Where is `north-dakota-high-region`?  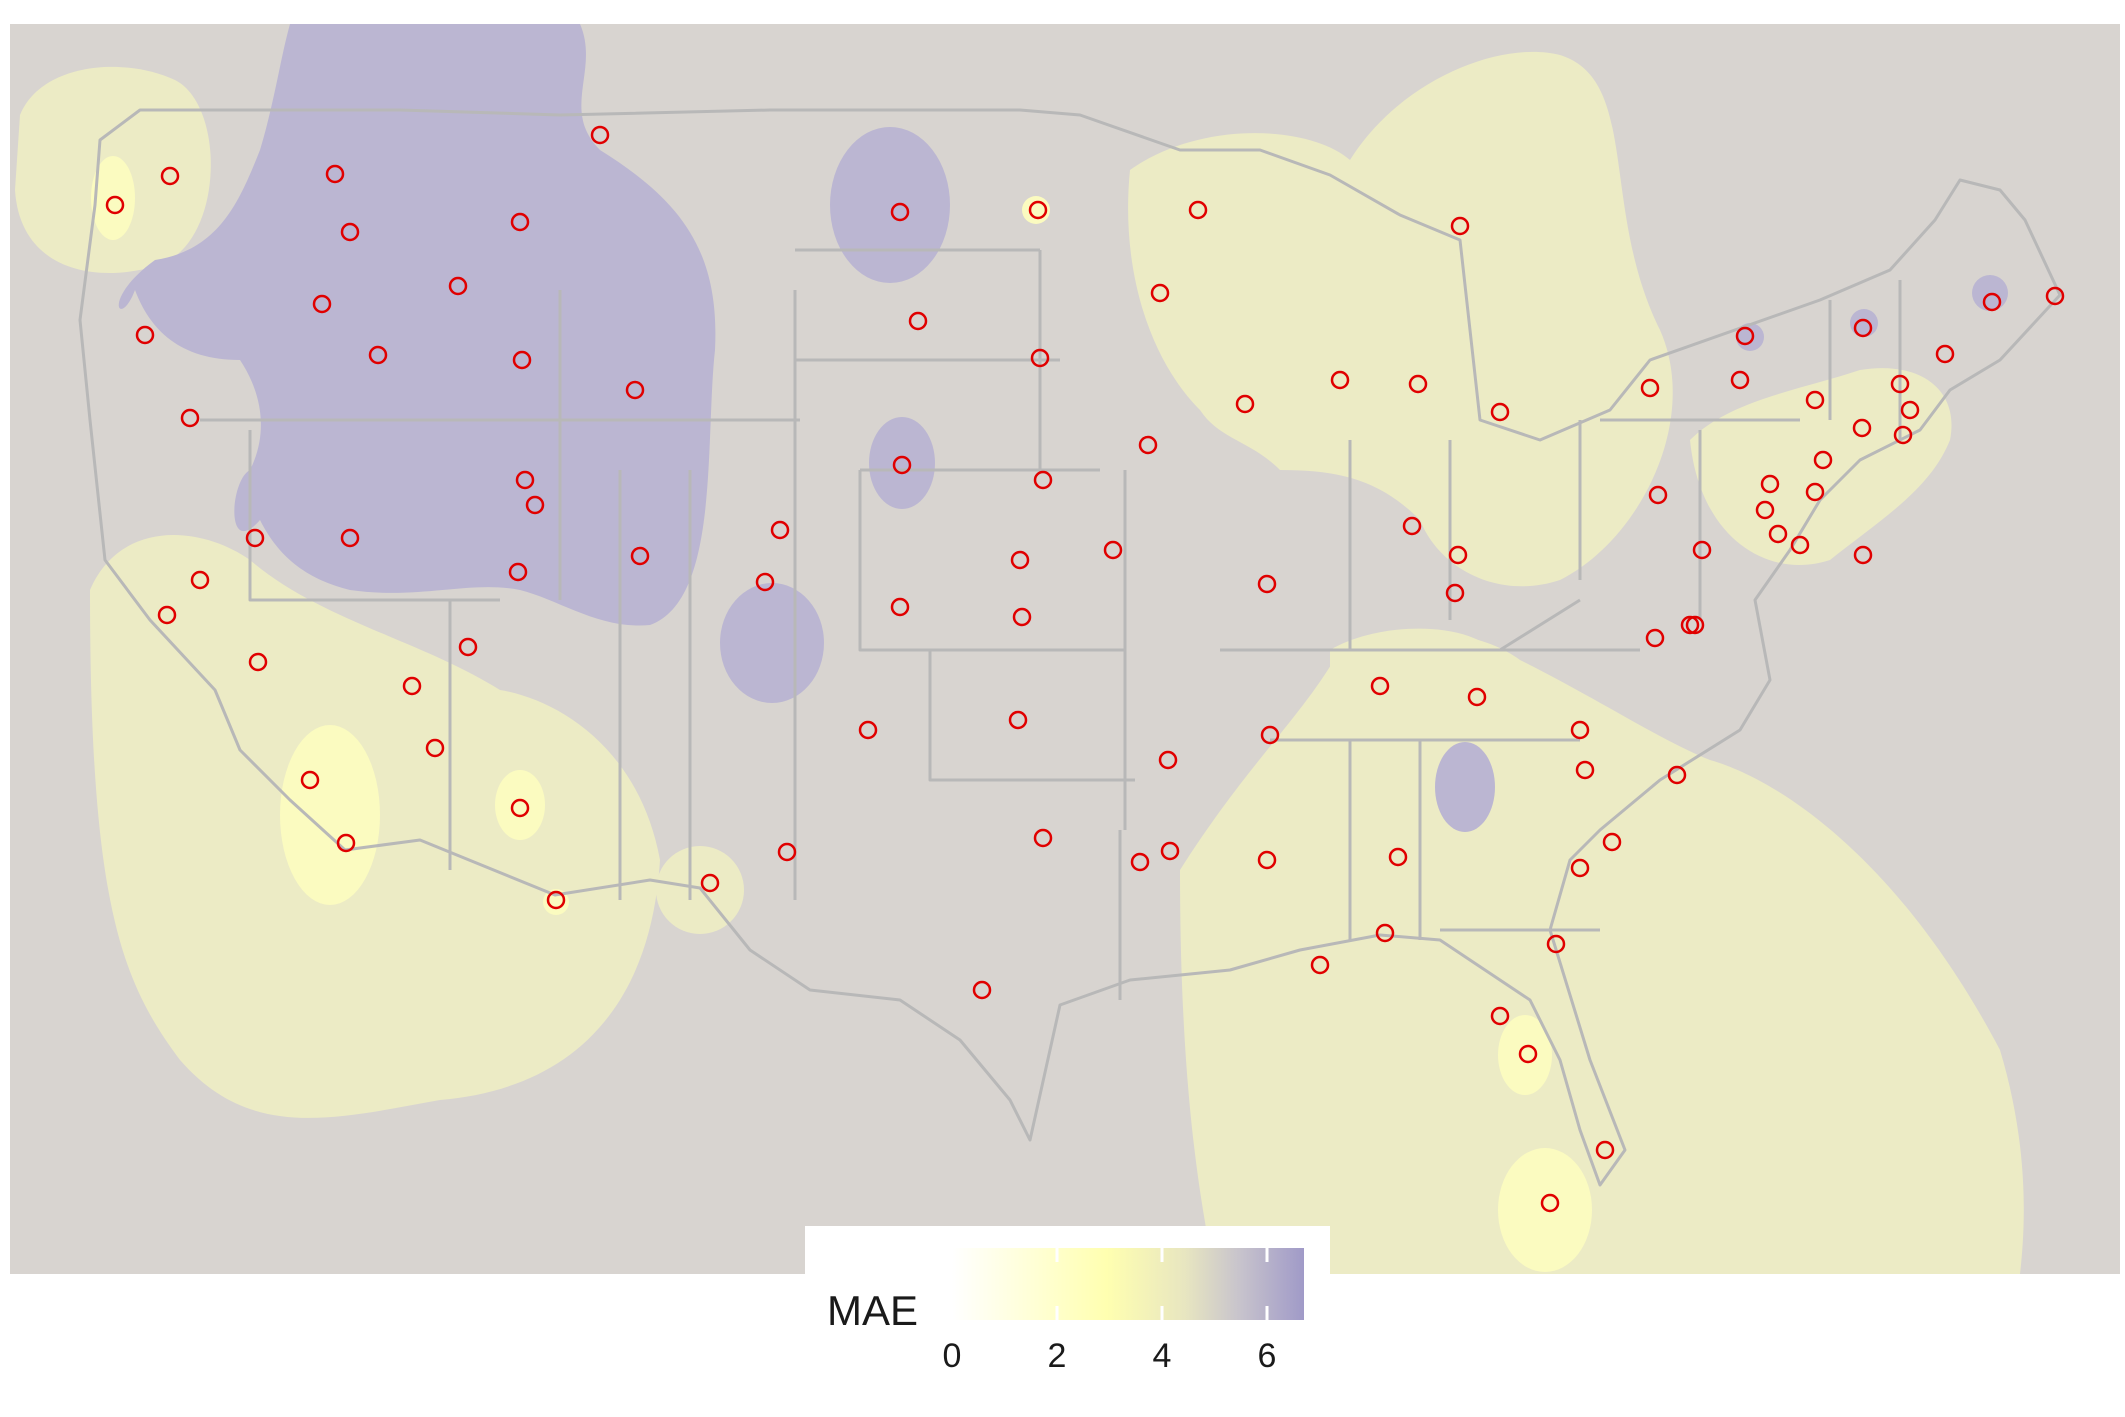
north-dakota-high-region is located at coordinates (890, 205).